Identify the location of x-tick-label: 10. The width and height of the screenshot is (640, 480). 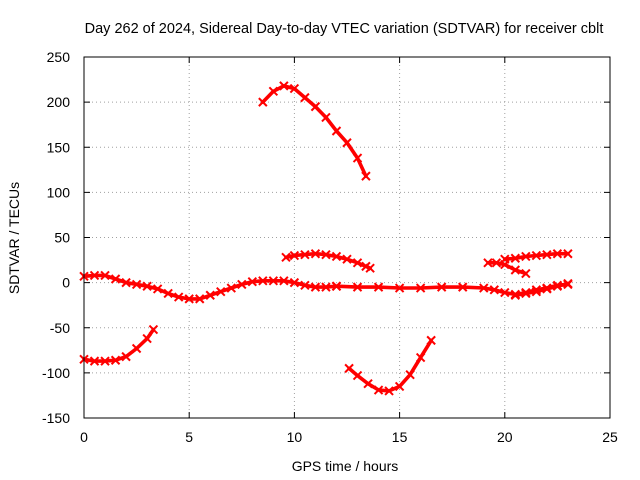
(295, 437).